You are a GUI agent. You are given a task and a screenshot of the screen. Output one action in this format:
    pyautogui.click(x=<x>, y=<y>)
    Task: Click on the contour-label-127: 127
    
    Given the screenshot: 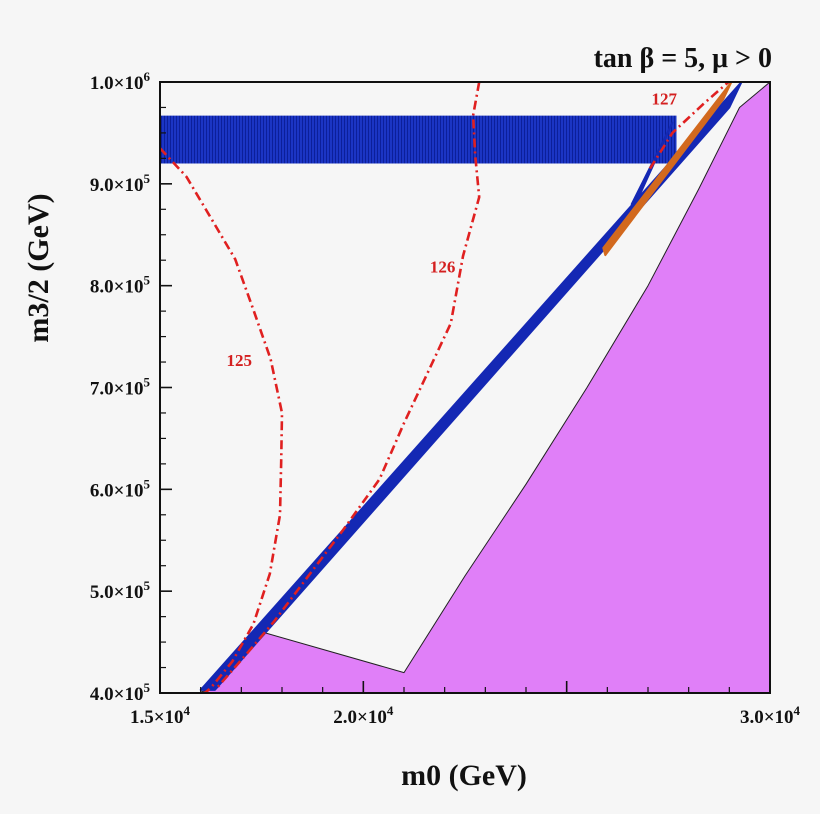 What is the action you would take?
    pyautogui.click(x=665, y=98)
    